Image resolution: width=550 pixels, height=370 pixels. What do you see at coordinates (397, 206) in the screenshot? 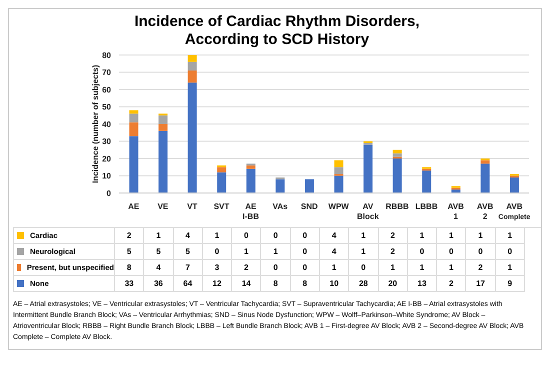
I see `x-tick-label: RBBB` at bounding box center [397, 206].